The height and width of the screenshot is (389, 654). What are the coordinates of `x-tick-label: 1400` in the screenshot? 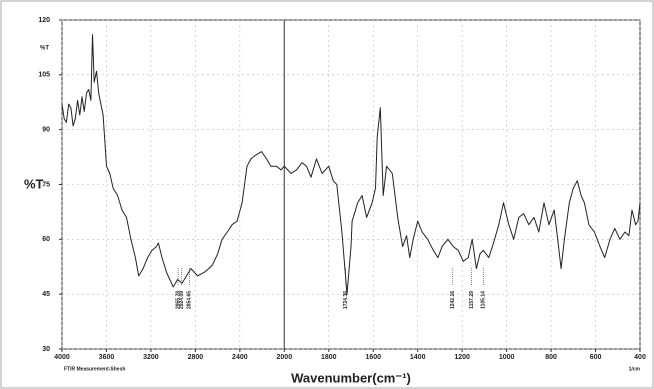 It's located at (418, 357).